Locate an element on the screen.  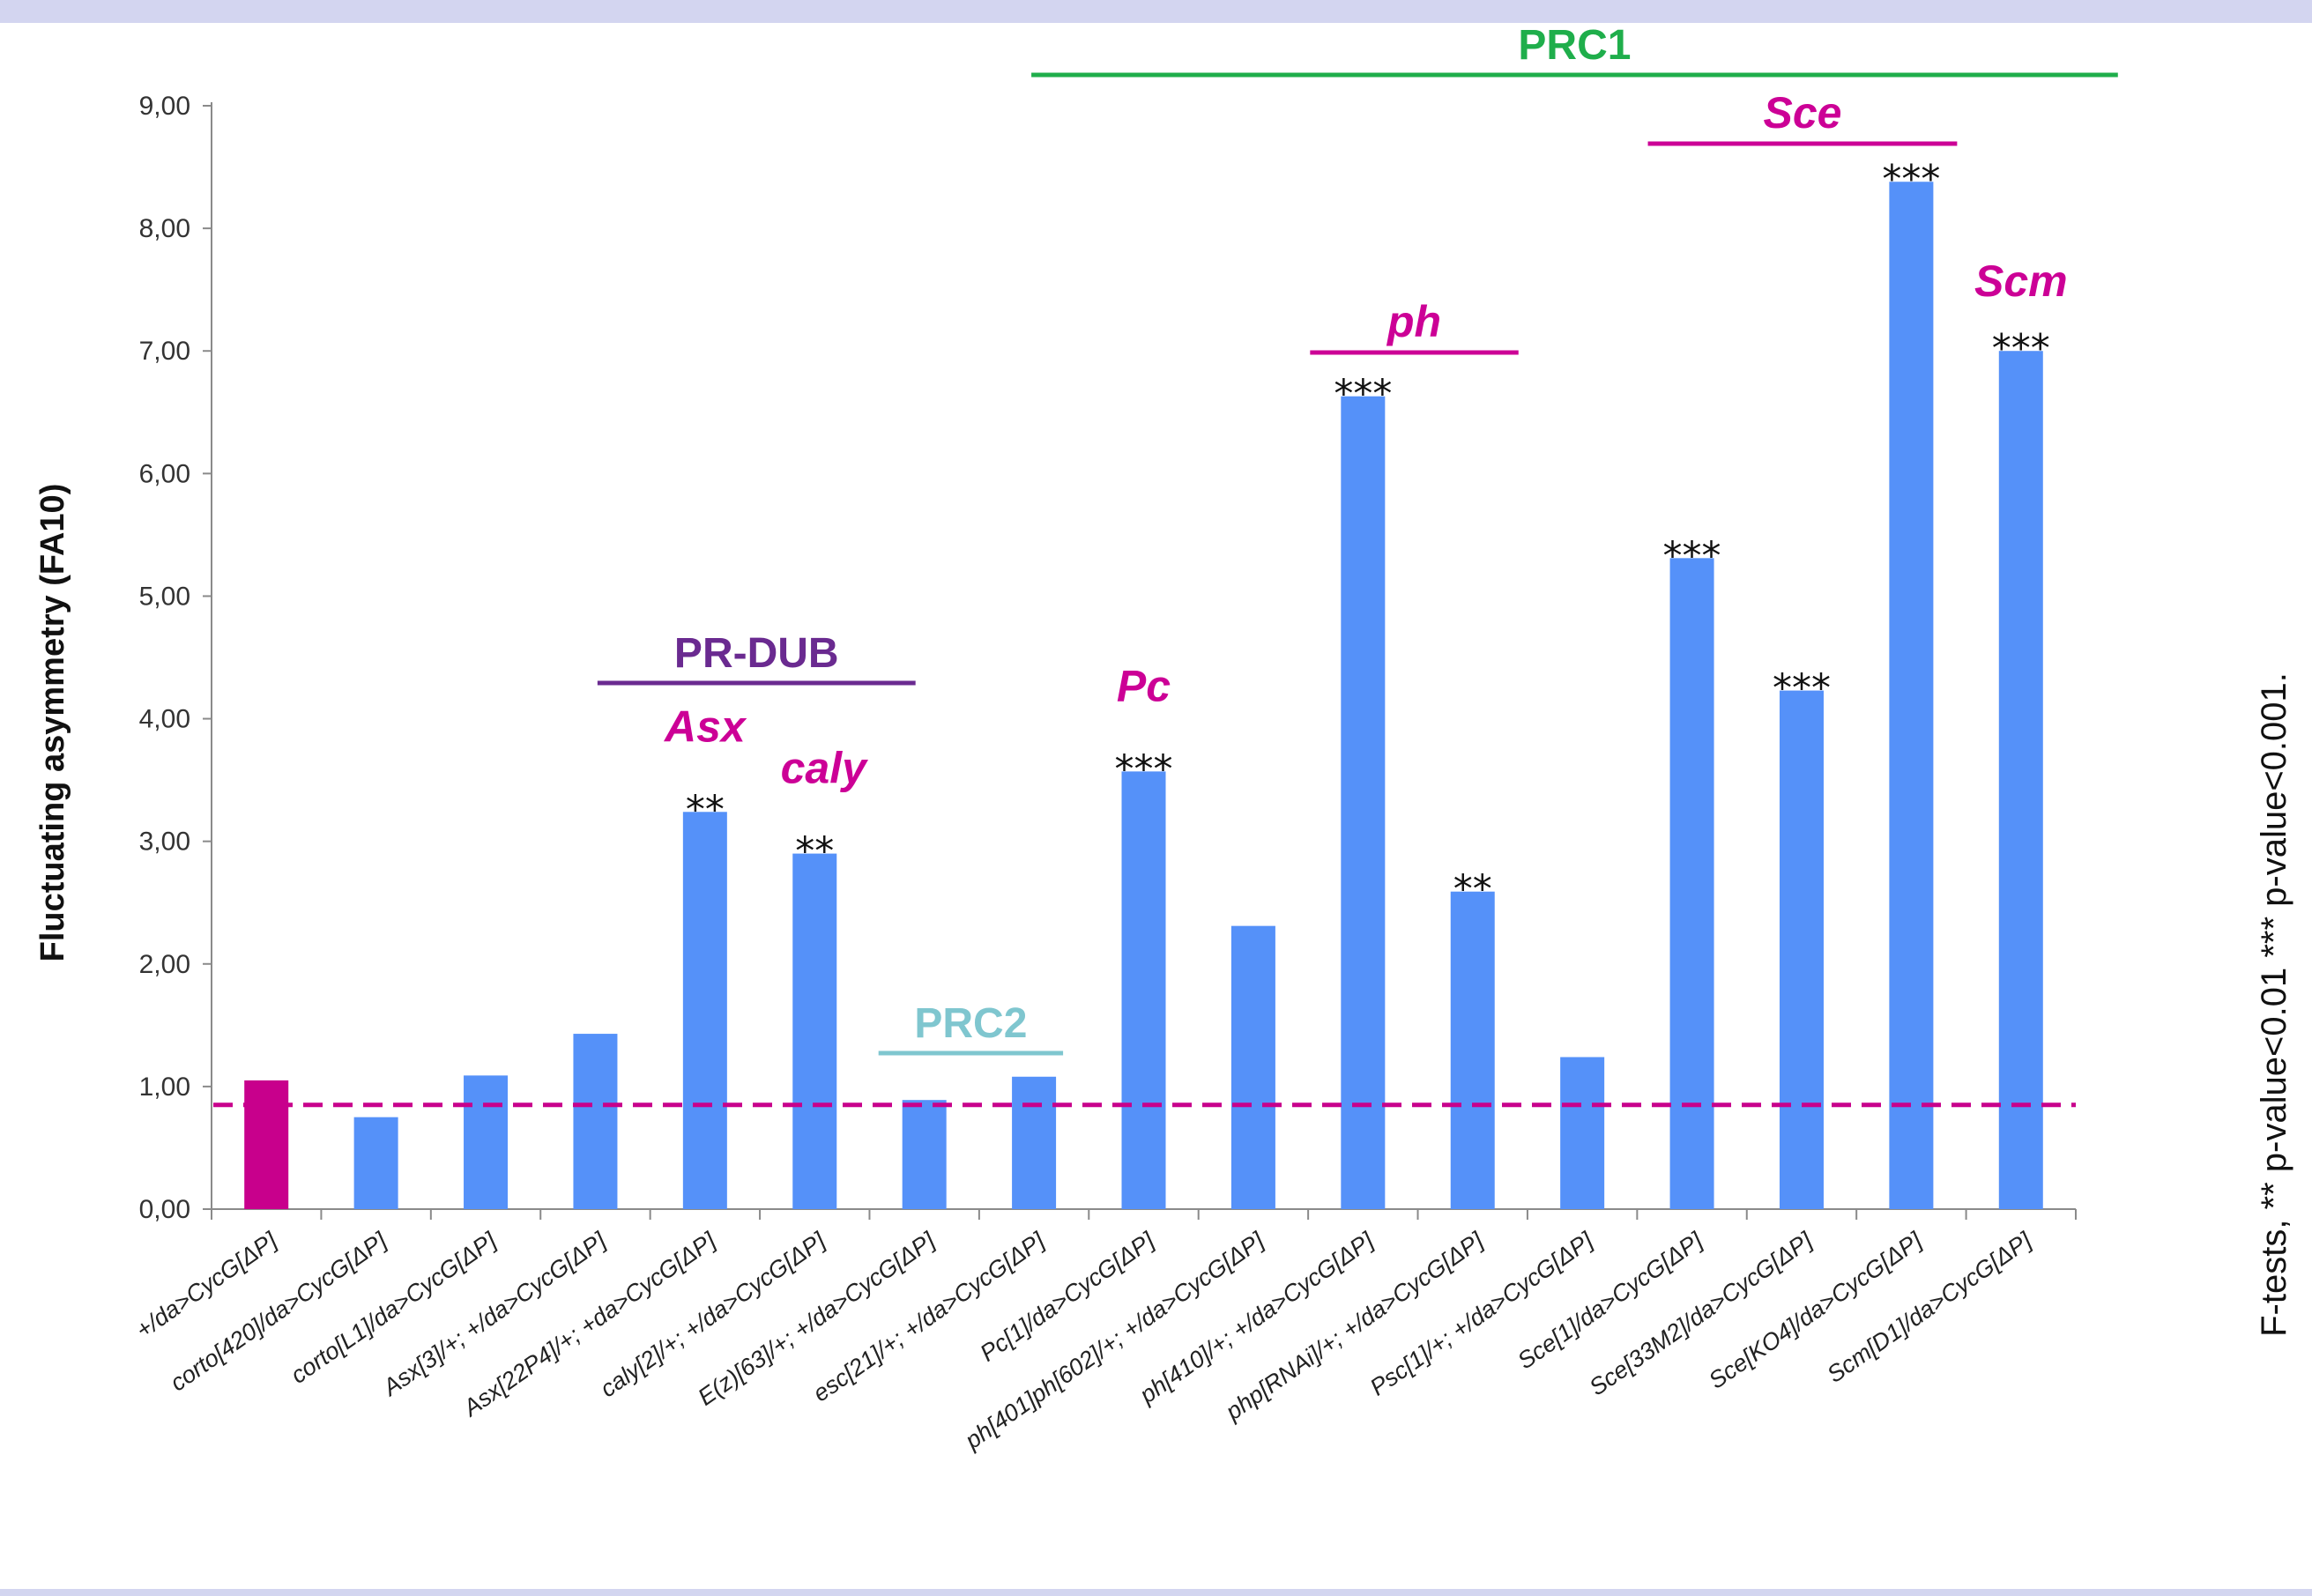
x-tick-label: corto[420]/da>CycG[ΔP] is located at coordinates (279, 1311).